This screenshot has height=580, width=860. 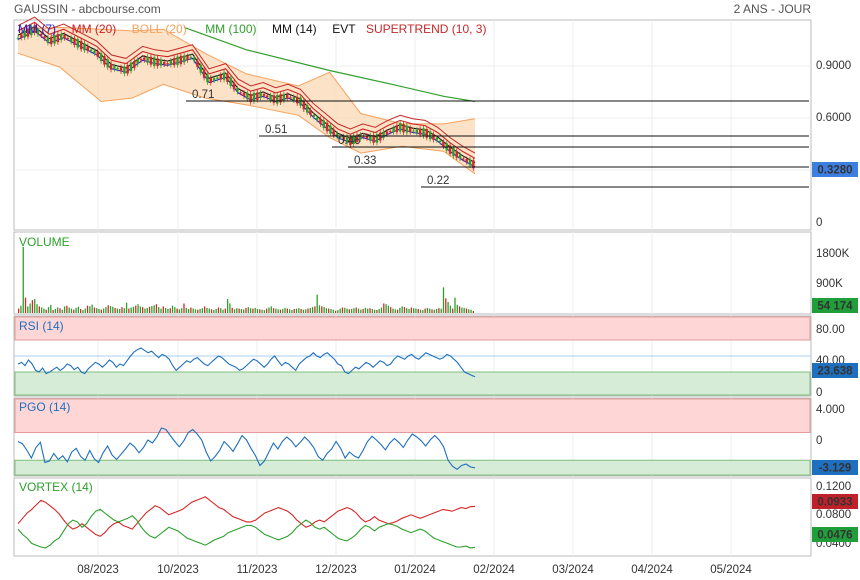 I want to click on legend-item: MM (20), so click(x=94, y=29).